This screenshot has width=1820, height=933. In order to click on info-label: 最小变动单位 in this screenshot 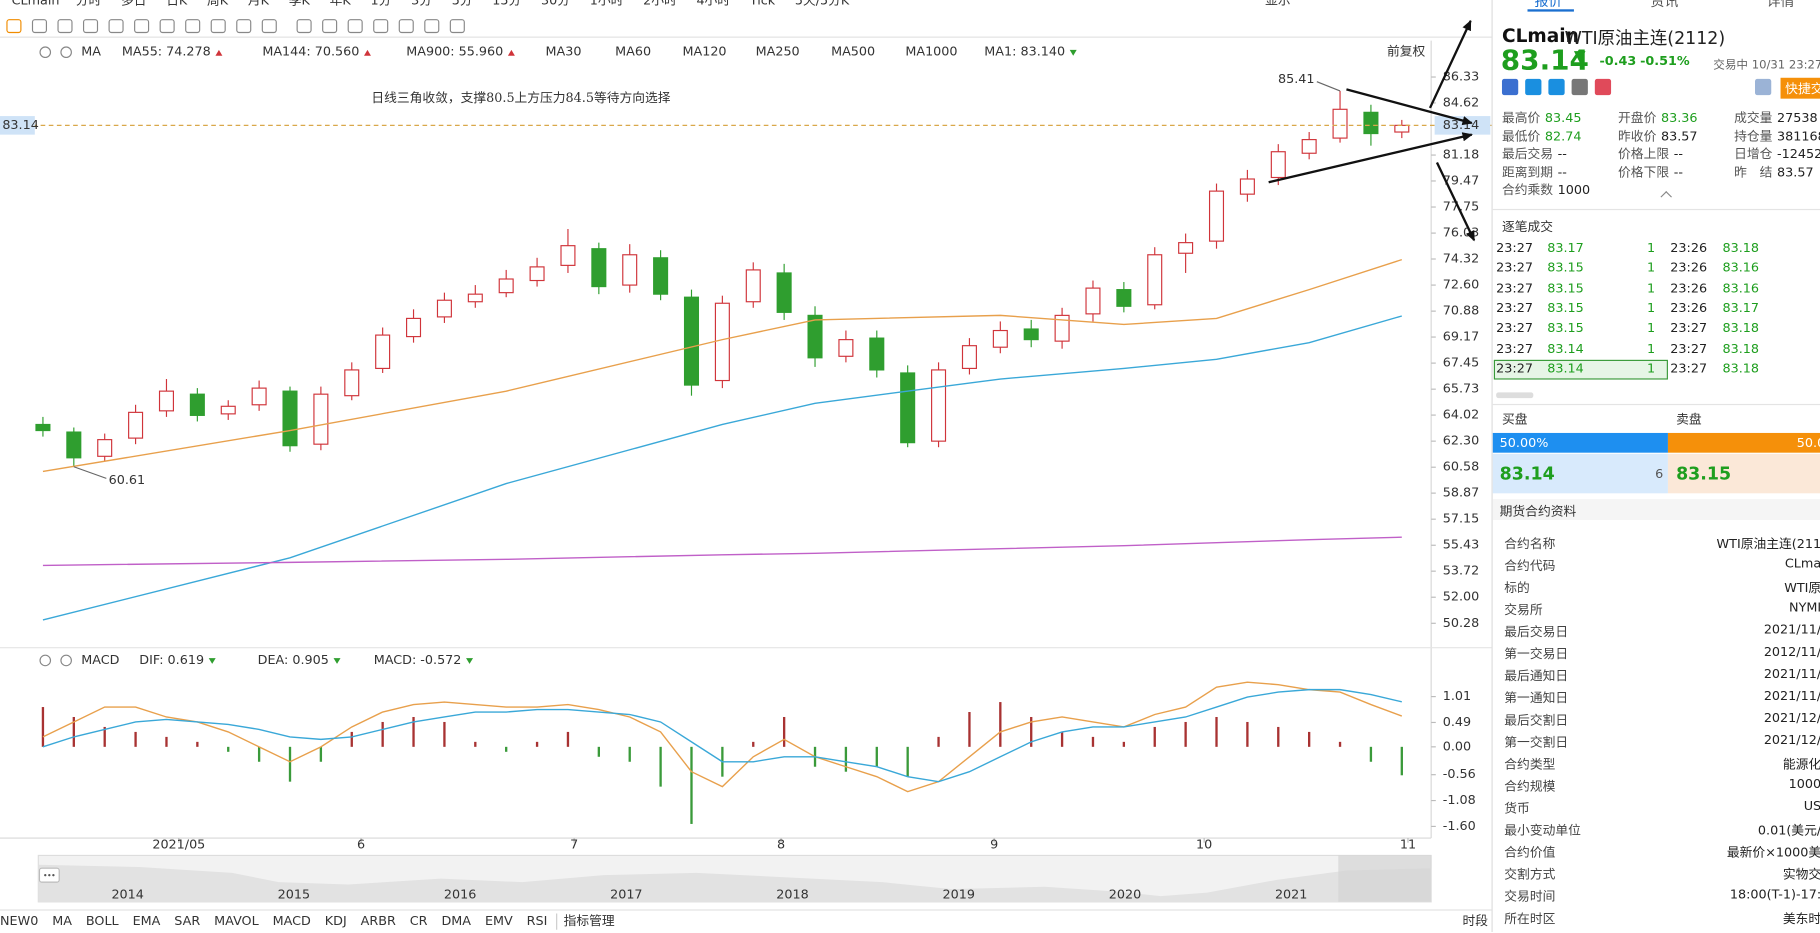, I will do `click(1542, 830)`.